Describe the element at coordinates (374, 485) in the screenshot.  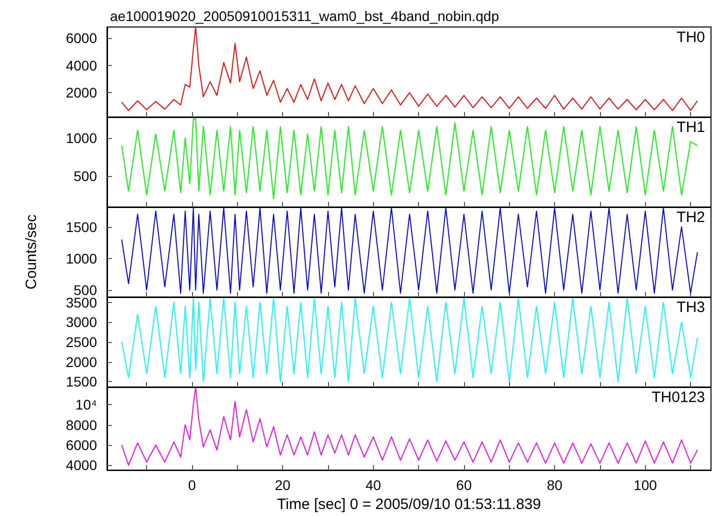
I see `x-tick-label: 40` at that location.